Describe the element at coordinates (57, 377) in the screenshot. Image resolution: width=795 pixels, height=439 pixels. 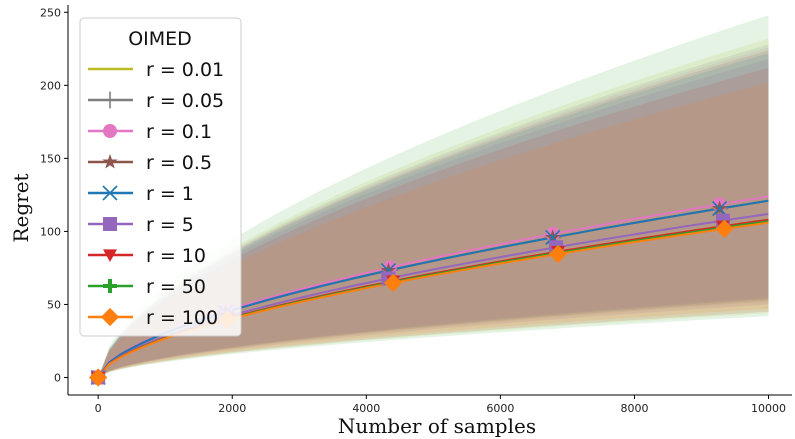
I see `y-tick-label-0: 0` at that location.